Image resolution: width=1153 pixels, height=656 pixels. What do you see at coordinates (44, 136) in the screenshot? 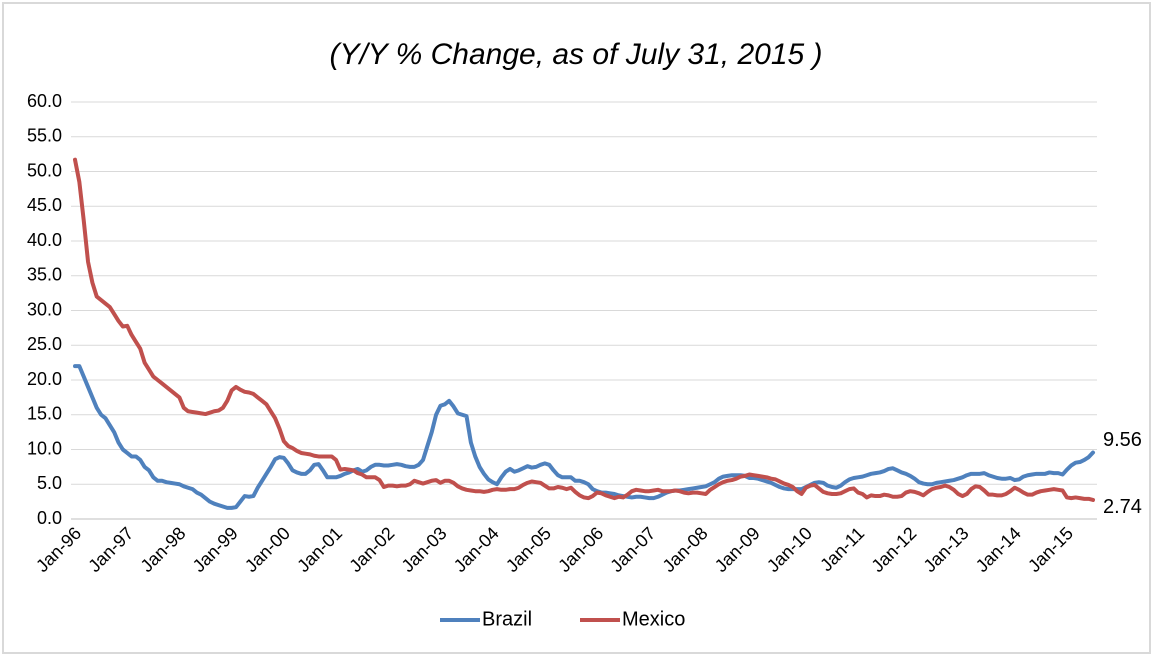
I see `y-tick-label: 55.0` at bounding box center [44, 136].